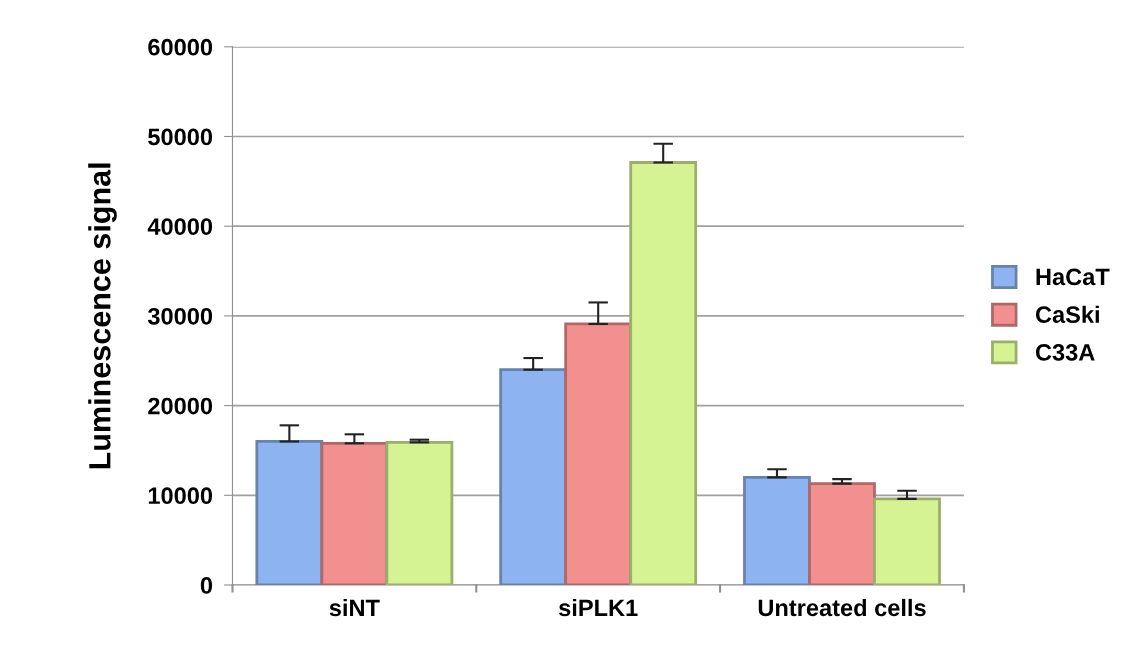 The width and height of the screenshot is (1134, 650). What do you see at coordinates (354, 607) in the screenshot?
I see `x-tick-label: siNT` at bounding box center [354, 607].